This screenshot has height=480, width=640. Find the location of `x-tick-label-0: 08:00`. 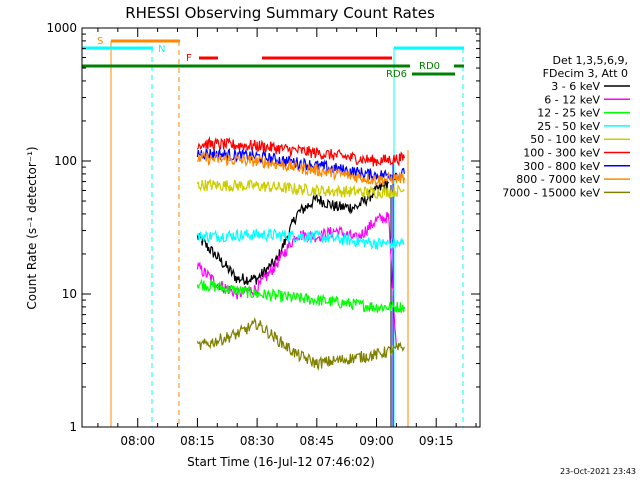

x-tick-label-0: 08:00 is located at coordinates (137, 441).